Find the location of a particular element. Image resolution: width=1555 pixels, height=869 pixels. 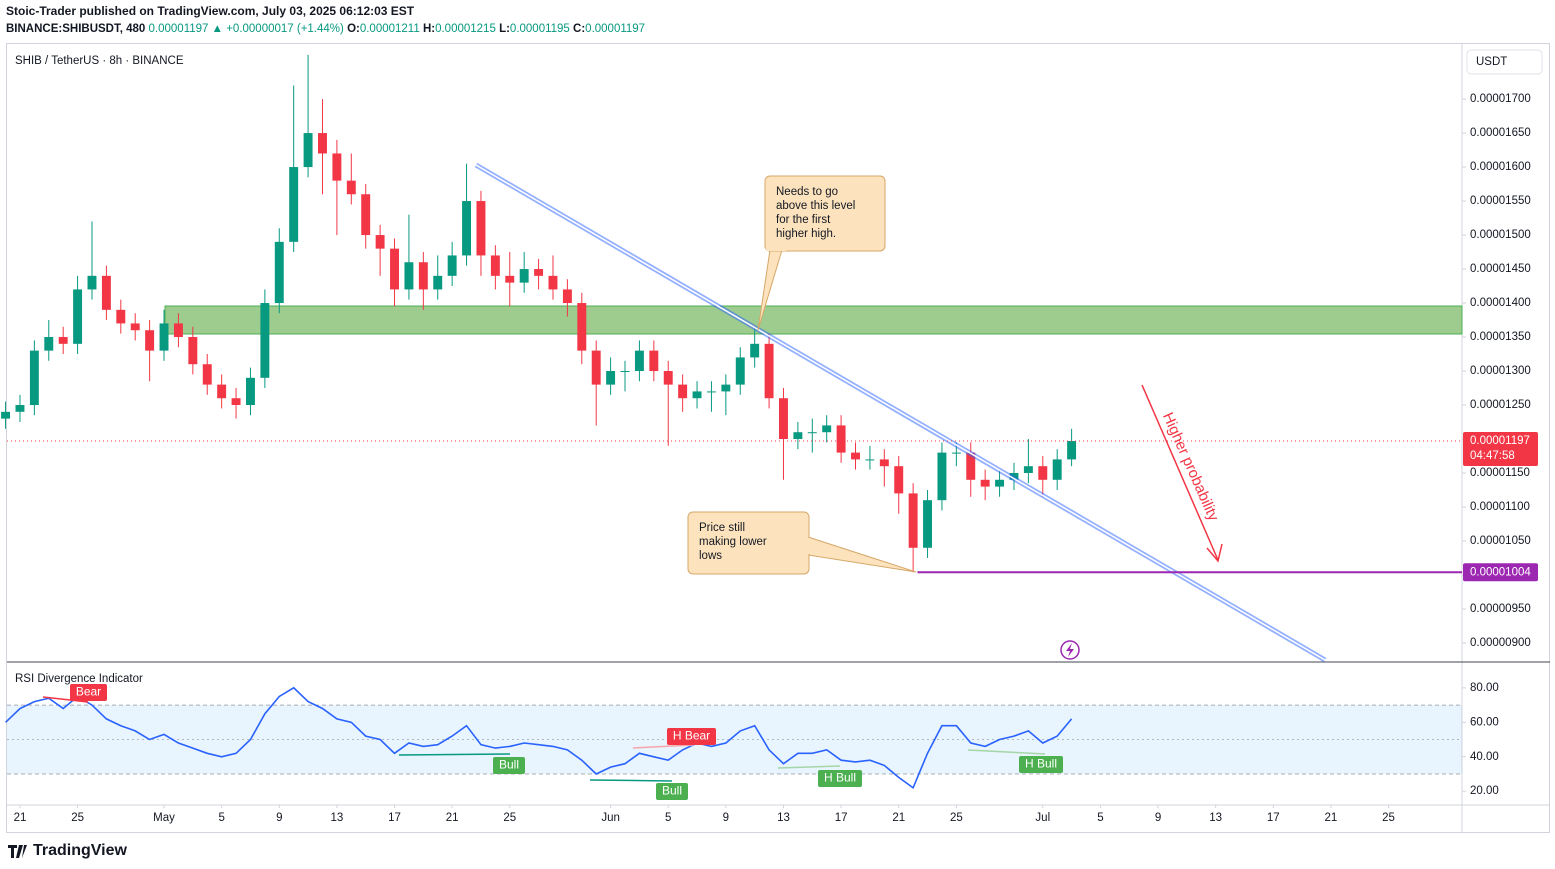

change: ▲ +0.00000017 (+1.44%) is located at coordinates (278, 29).